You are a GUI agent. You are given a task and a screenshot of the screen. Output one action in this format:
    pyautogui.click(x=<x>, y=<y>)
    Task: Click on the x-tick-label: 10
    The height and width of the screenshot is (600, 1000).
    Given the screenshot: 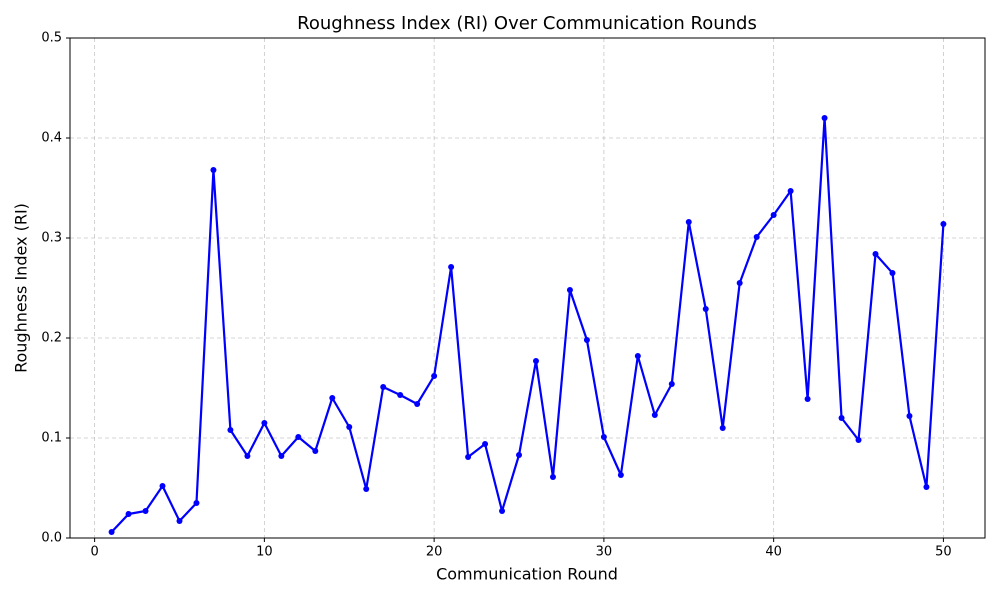 What is the action you would take?
    pyautogui.click(x=264, y=552)
    